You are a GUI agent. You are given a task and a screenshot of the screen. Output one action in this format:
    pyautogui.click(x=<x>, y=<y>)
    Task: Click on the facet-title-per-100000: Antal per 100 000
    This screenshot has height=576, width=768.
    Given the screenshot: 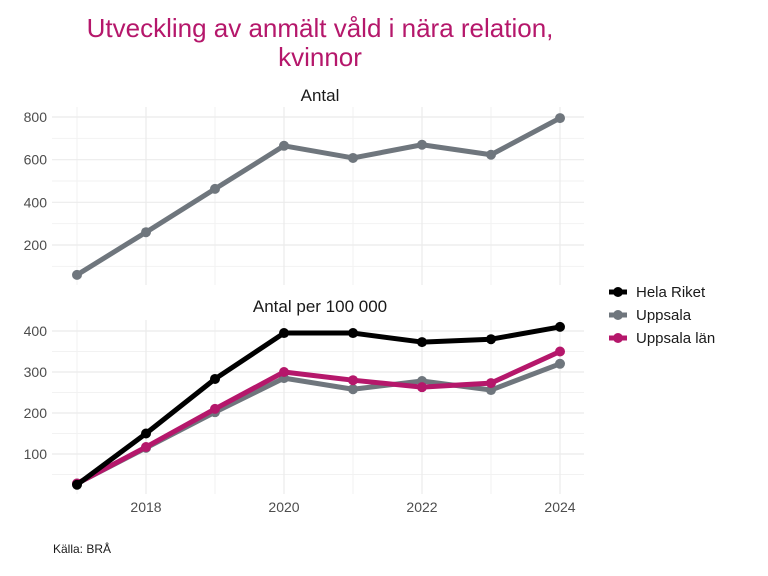 What is the action you would take?
    pyautogui.click(x=320, y=306)
    